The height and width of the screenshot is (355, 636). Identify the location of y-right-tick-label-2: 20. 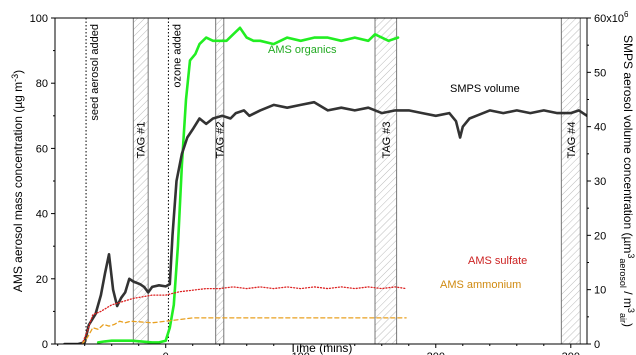
(600, 236).